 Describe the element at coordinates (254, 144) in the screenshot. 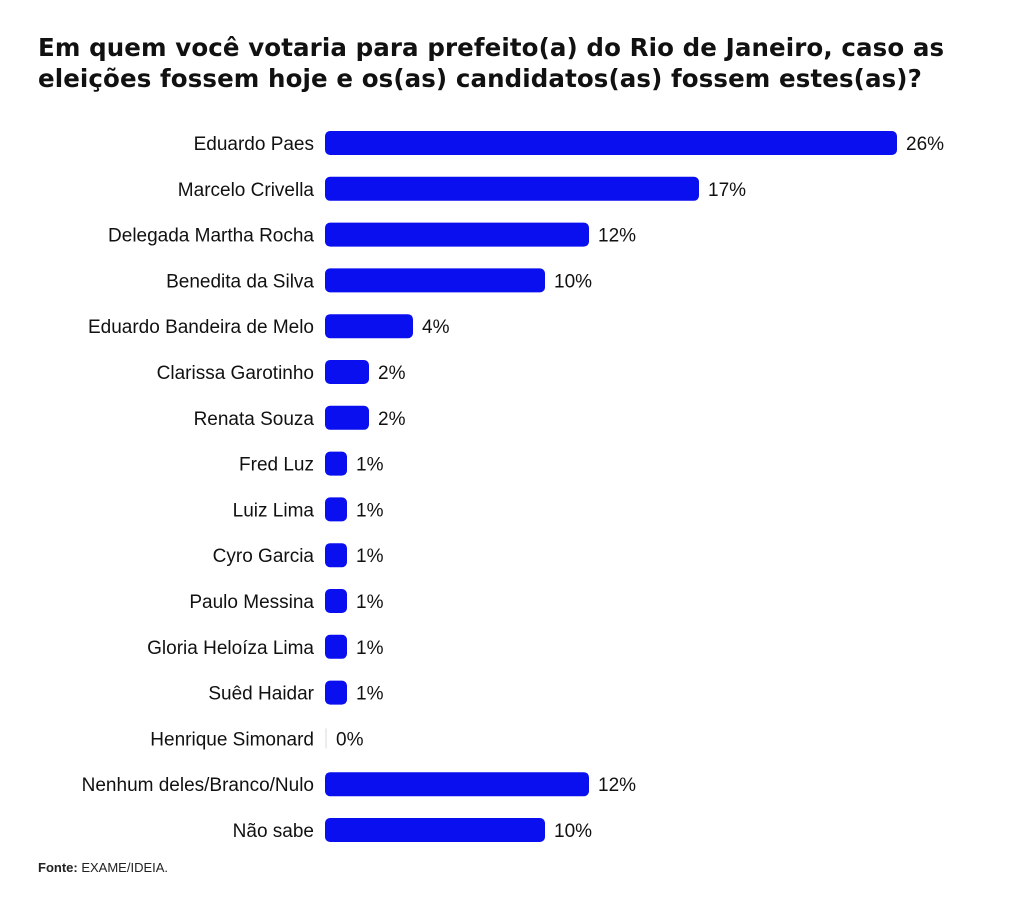

I see `category-label: Eduardo Paes` at that location.